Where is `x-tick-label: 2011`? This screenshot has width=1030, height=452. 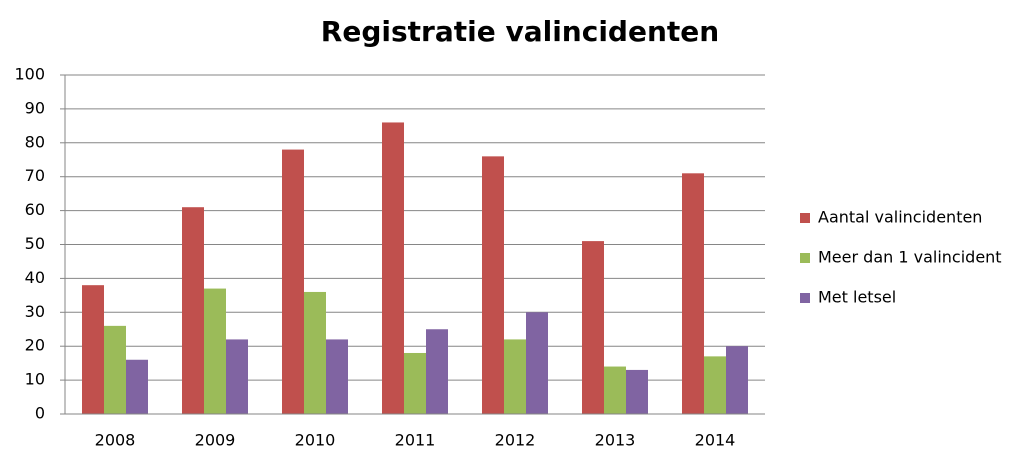 x-tick-label: 2011 is located at coordinates (415, 440).